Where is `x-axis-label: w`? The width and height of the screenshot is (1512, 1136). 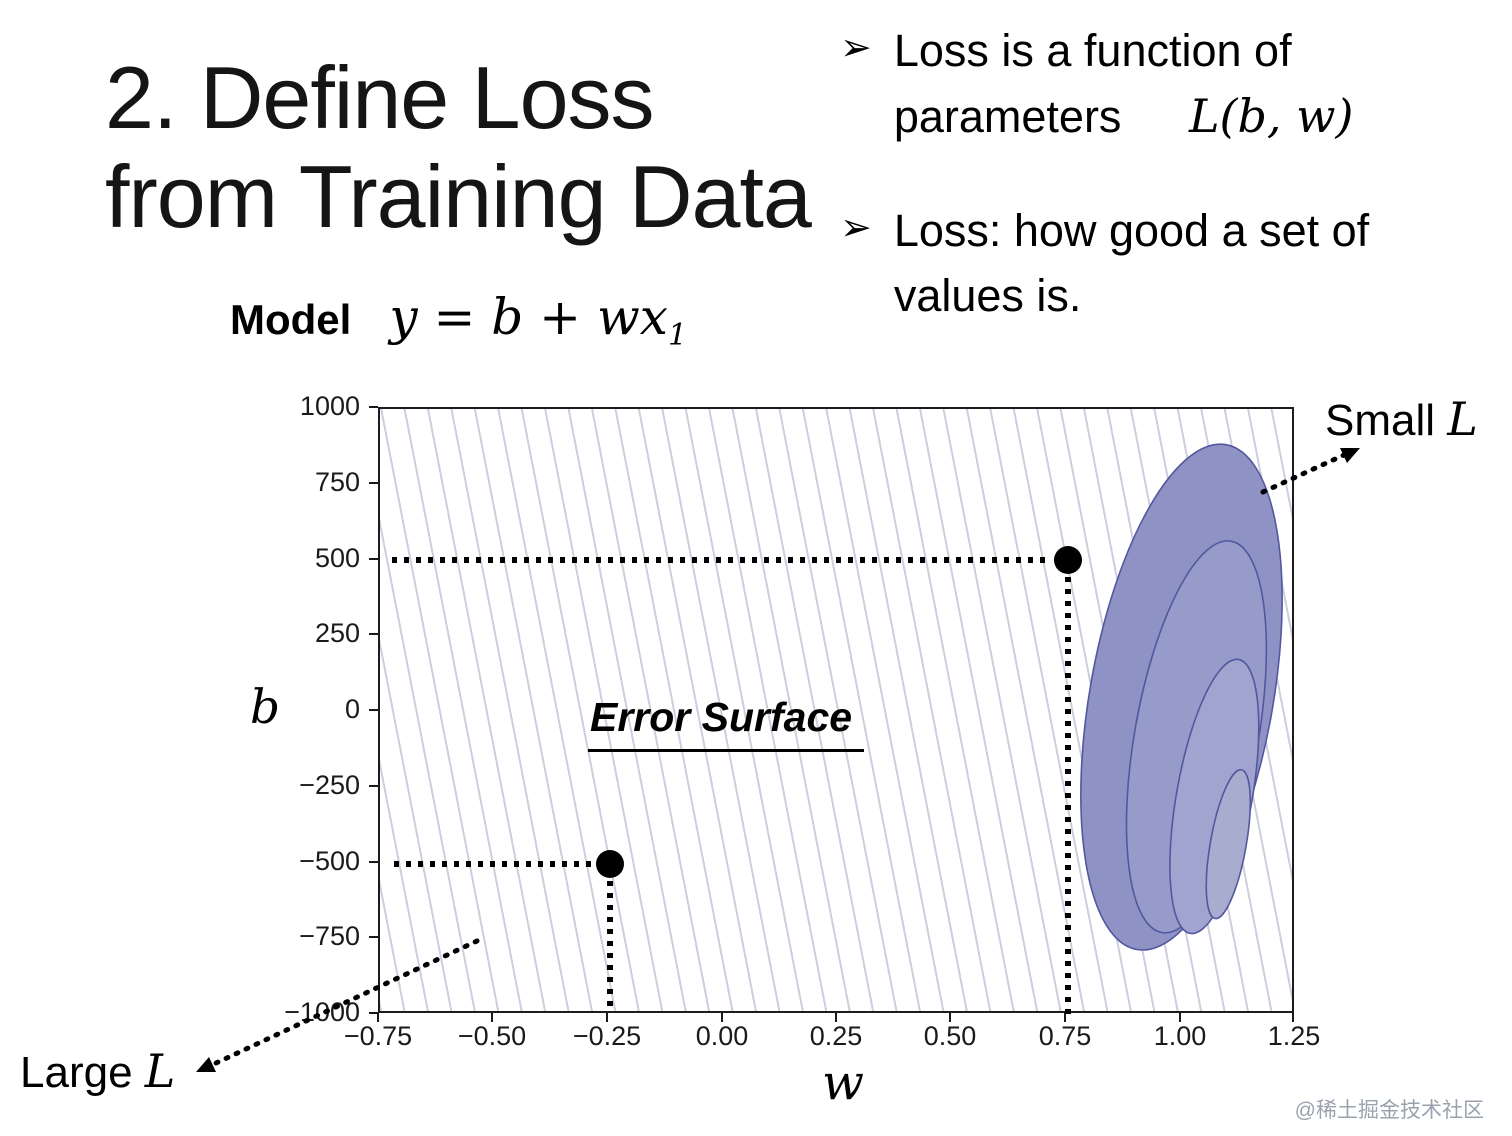 x-axis-label: w is located at coordinates (843, 1082).